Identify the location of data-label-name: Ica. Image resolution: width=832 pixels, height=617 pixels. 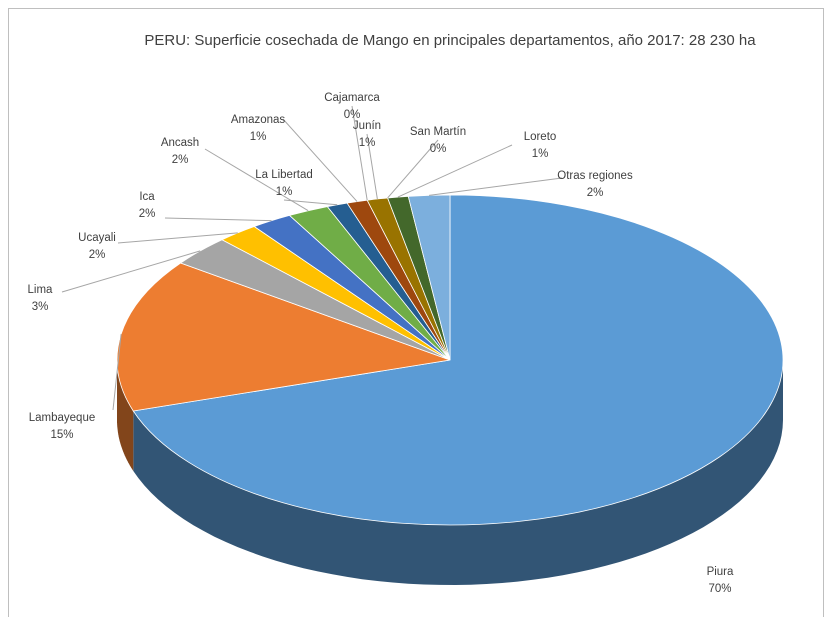
(147, 197).